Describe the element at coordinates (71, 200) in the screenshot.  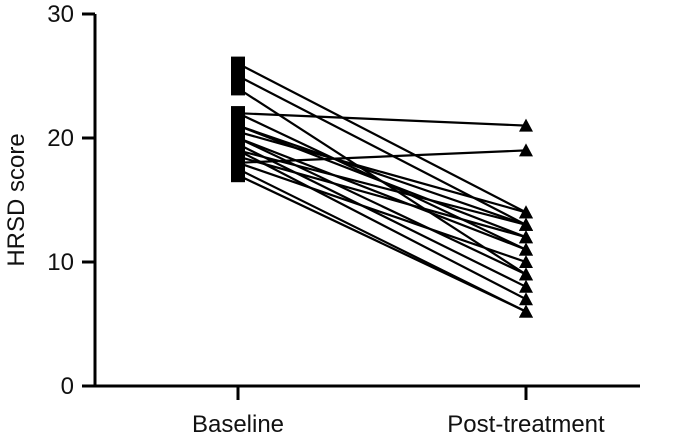
I see `y-ticks: 0 10 20 30` at that location.